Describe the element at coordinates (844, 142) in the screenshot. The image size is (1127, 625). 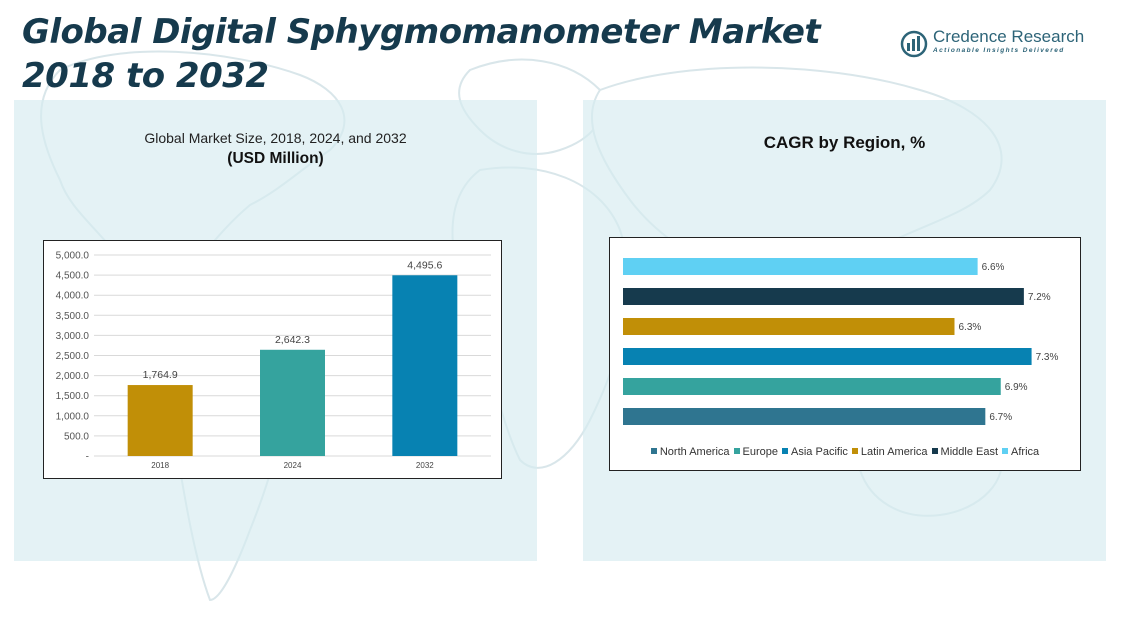
I see `cagr-title: CAGR by Region, %` at that location.